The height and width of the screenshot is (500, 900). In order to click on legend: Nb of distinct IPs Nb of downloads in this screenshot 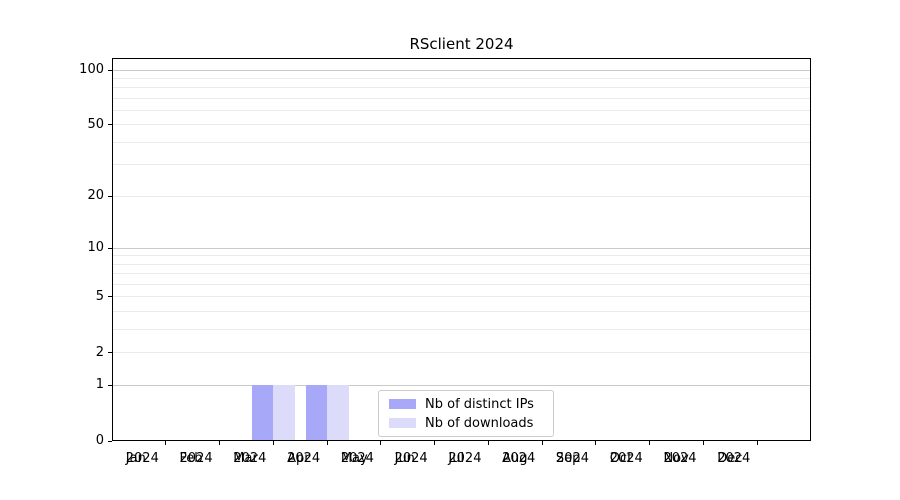, I will do `click(466, 413)`.